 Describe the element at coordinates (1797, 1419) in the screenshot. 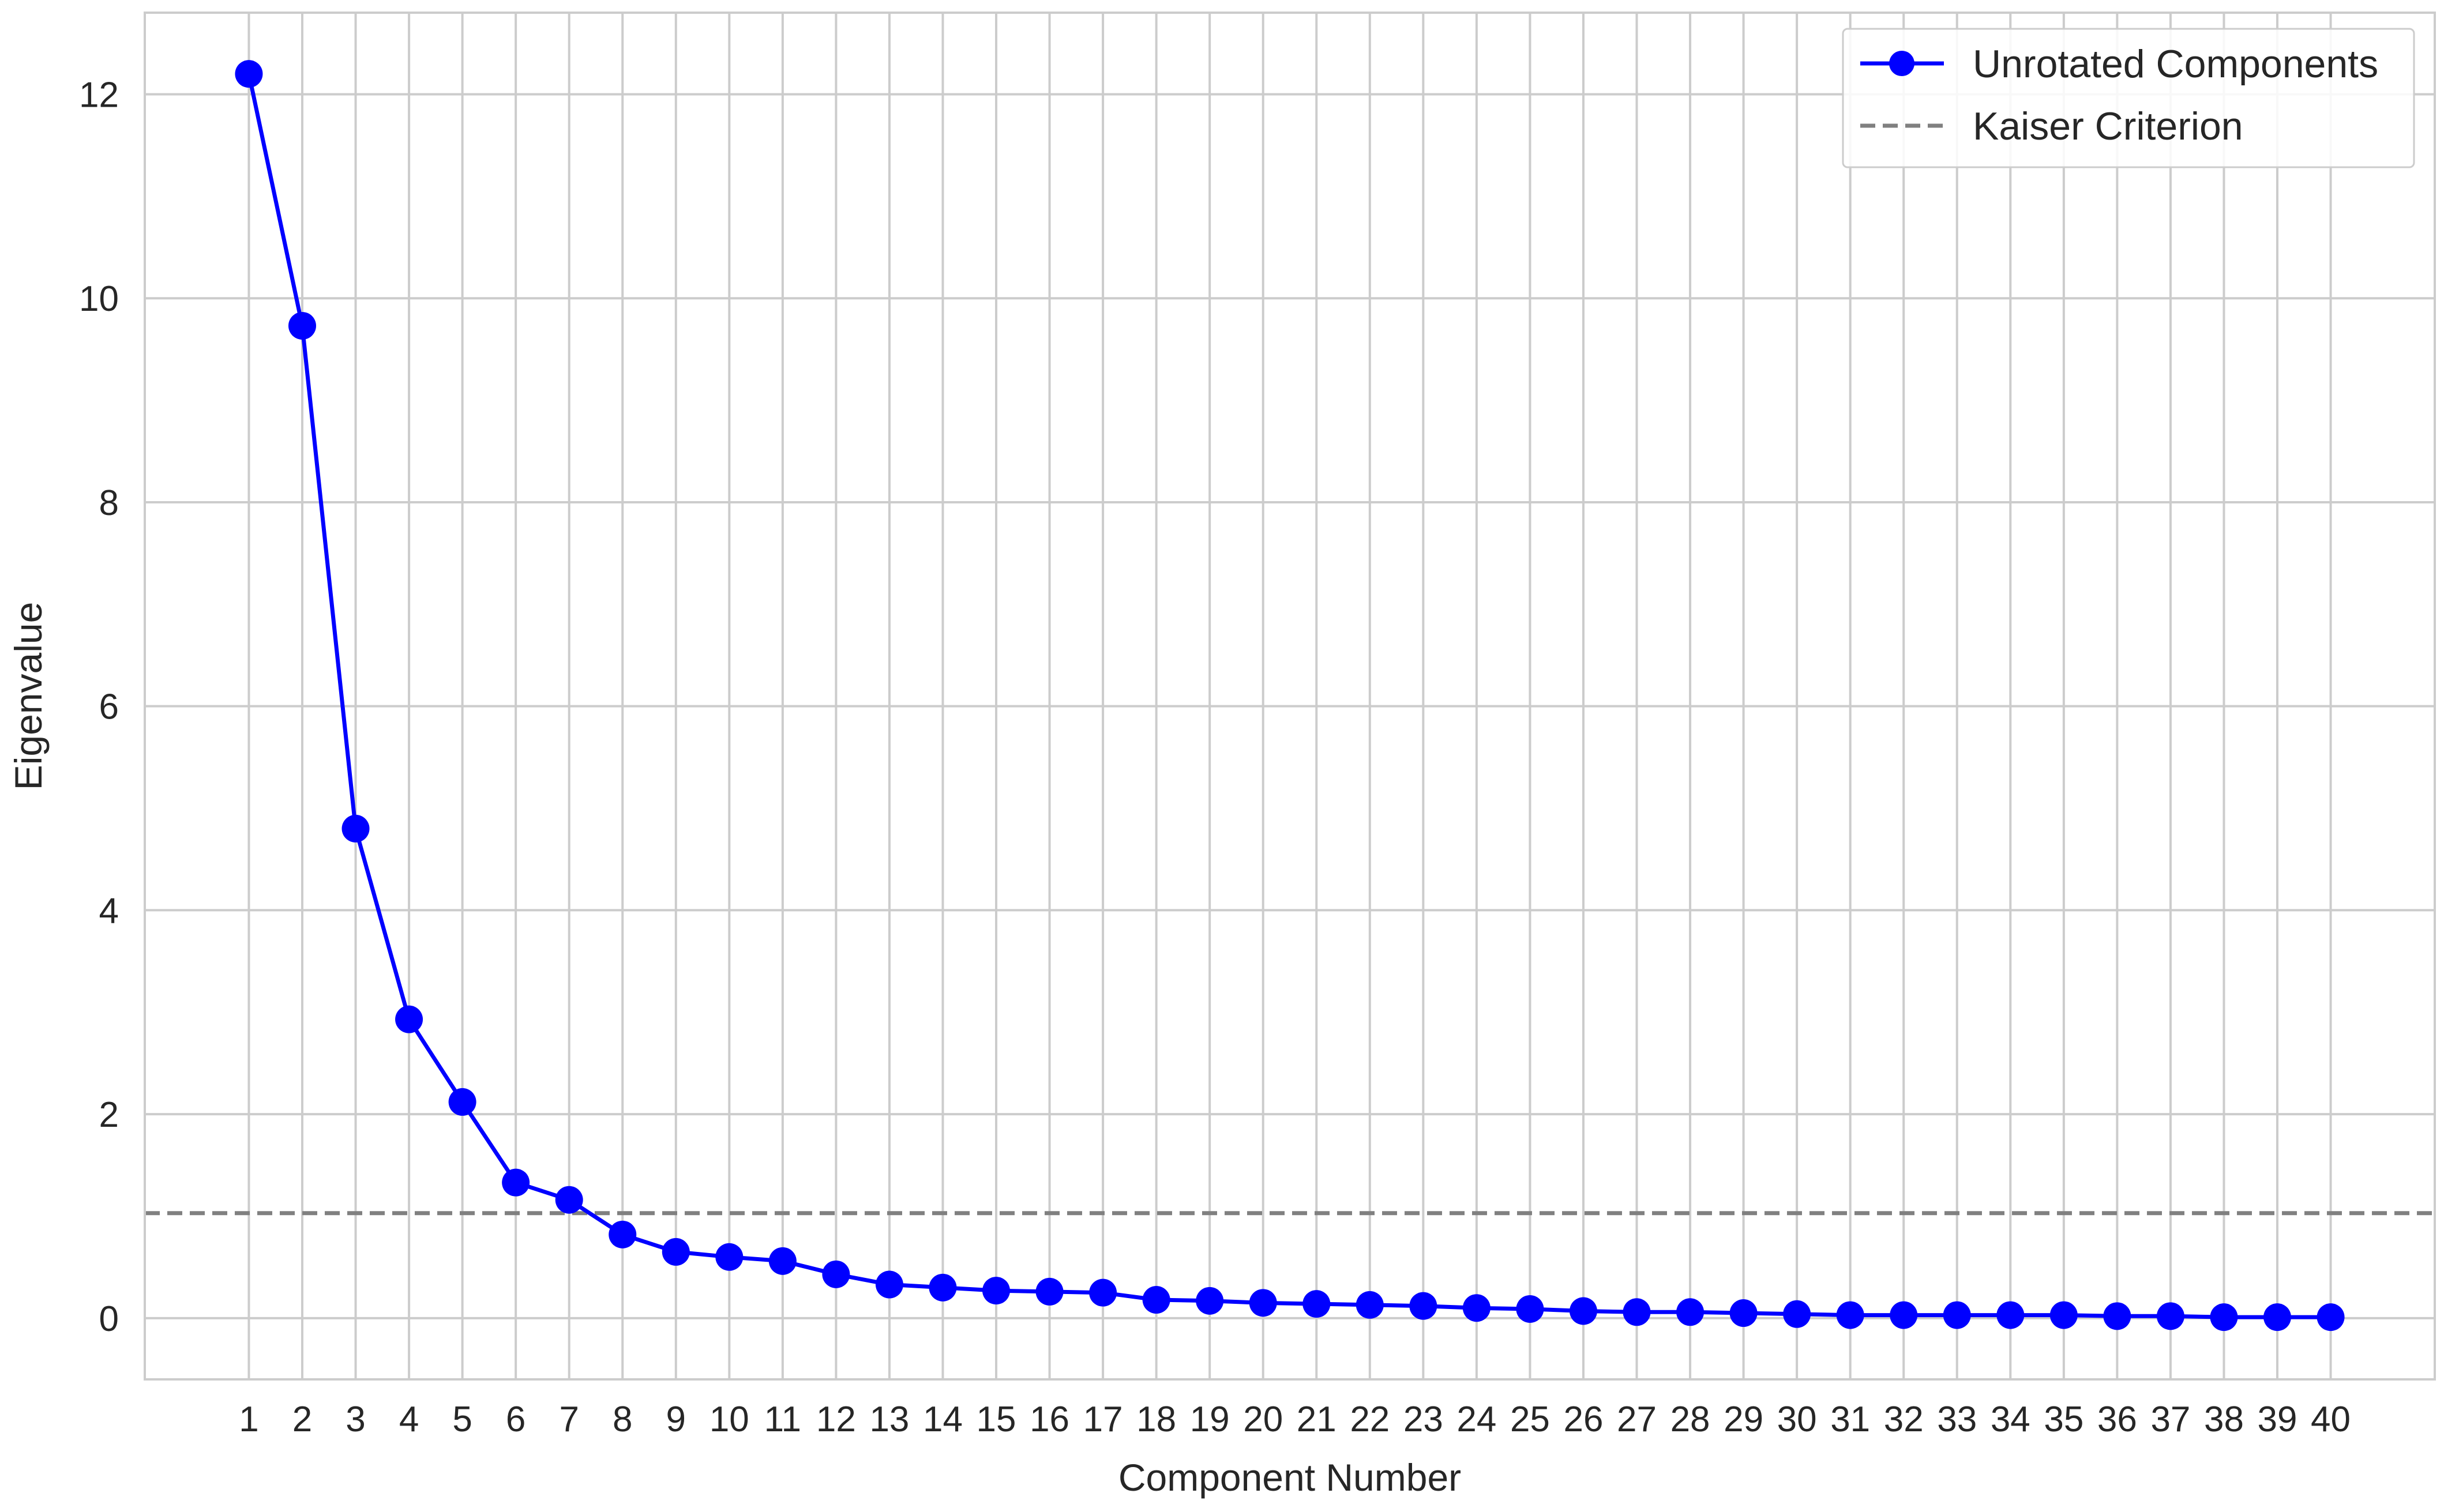

I see `x-tick-label-30: 30` at that location.